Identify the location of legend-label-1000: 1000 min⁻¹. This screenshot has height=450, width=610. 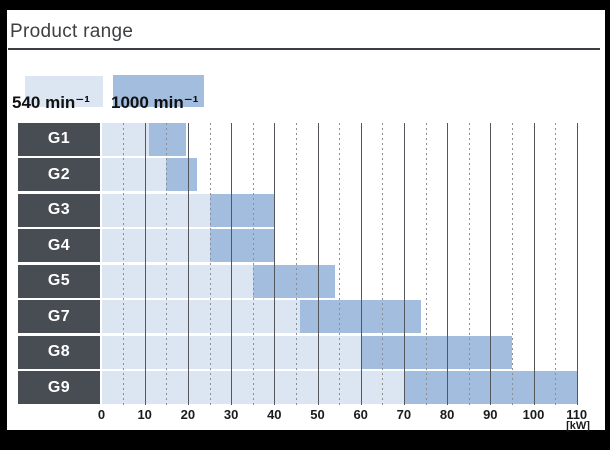
(155, 102).